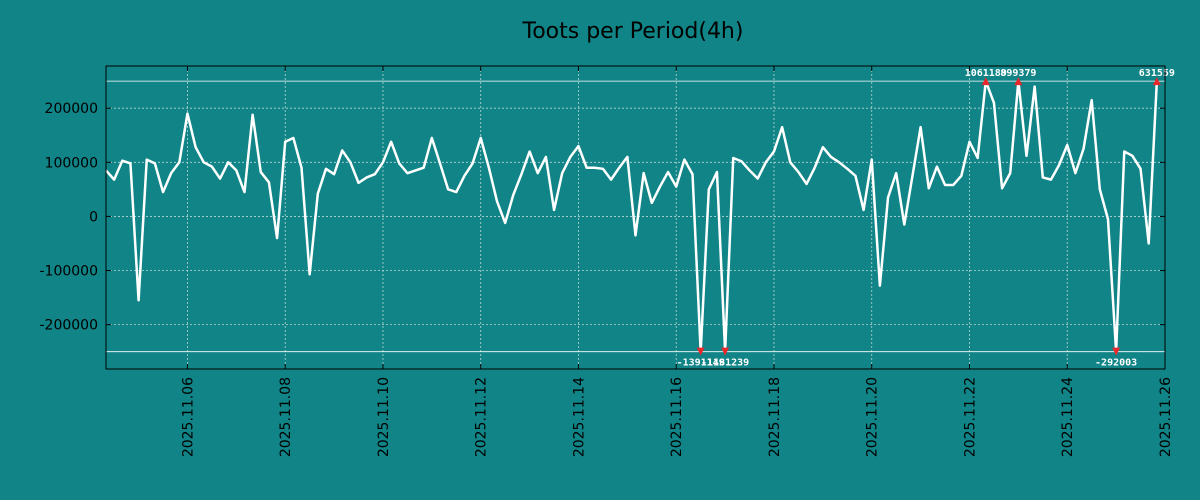 This screenshot has width=1200, height=500. I want to click on x-tick-label: 2025.11.18, so click(775, 417).